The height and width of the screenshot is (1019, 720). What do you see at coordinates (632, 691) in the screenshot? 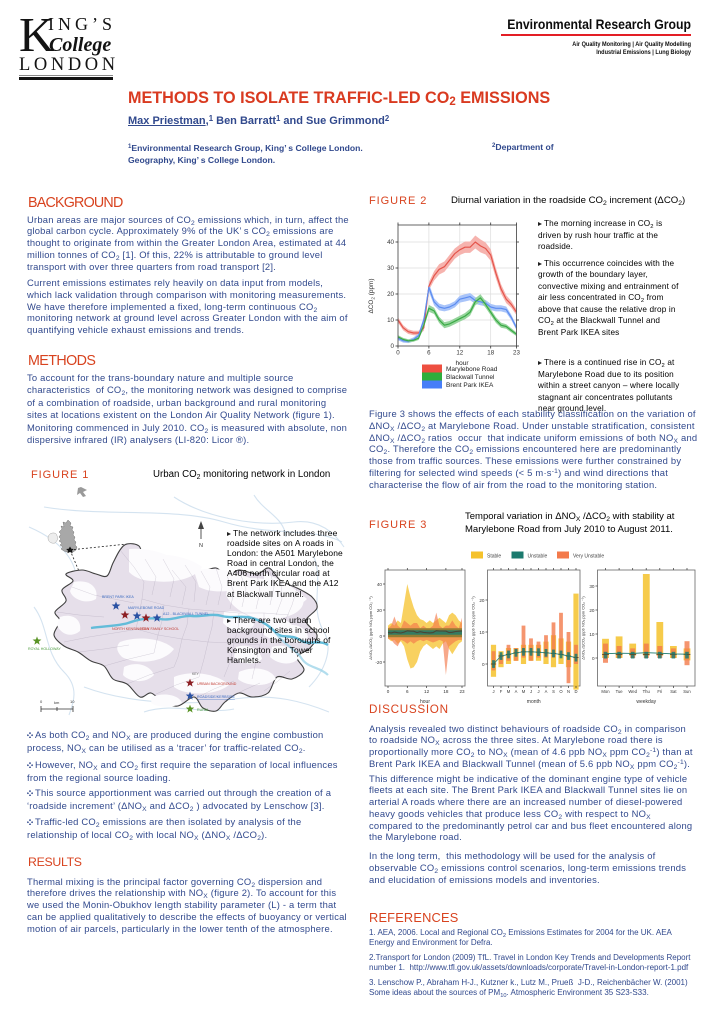
I see `svg-text: Wed` at bounding box center [632, 691].